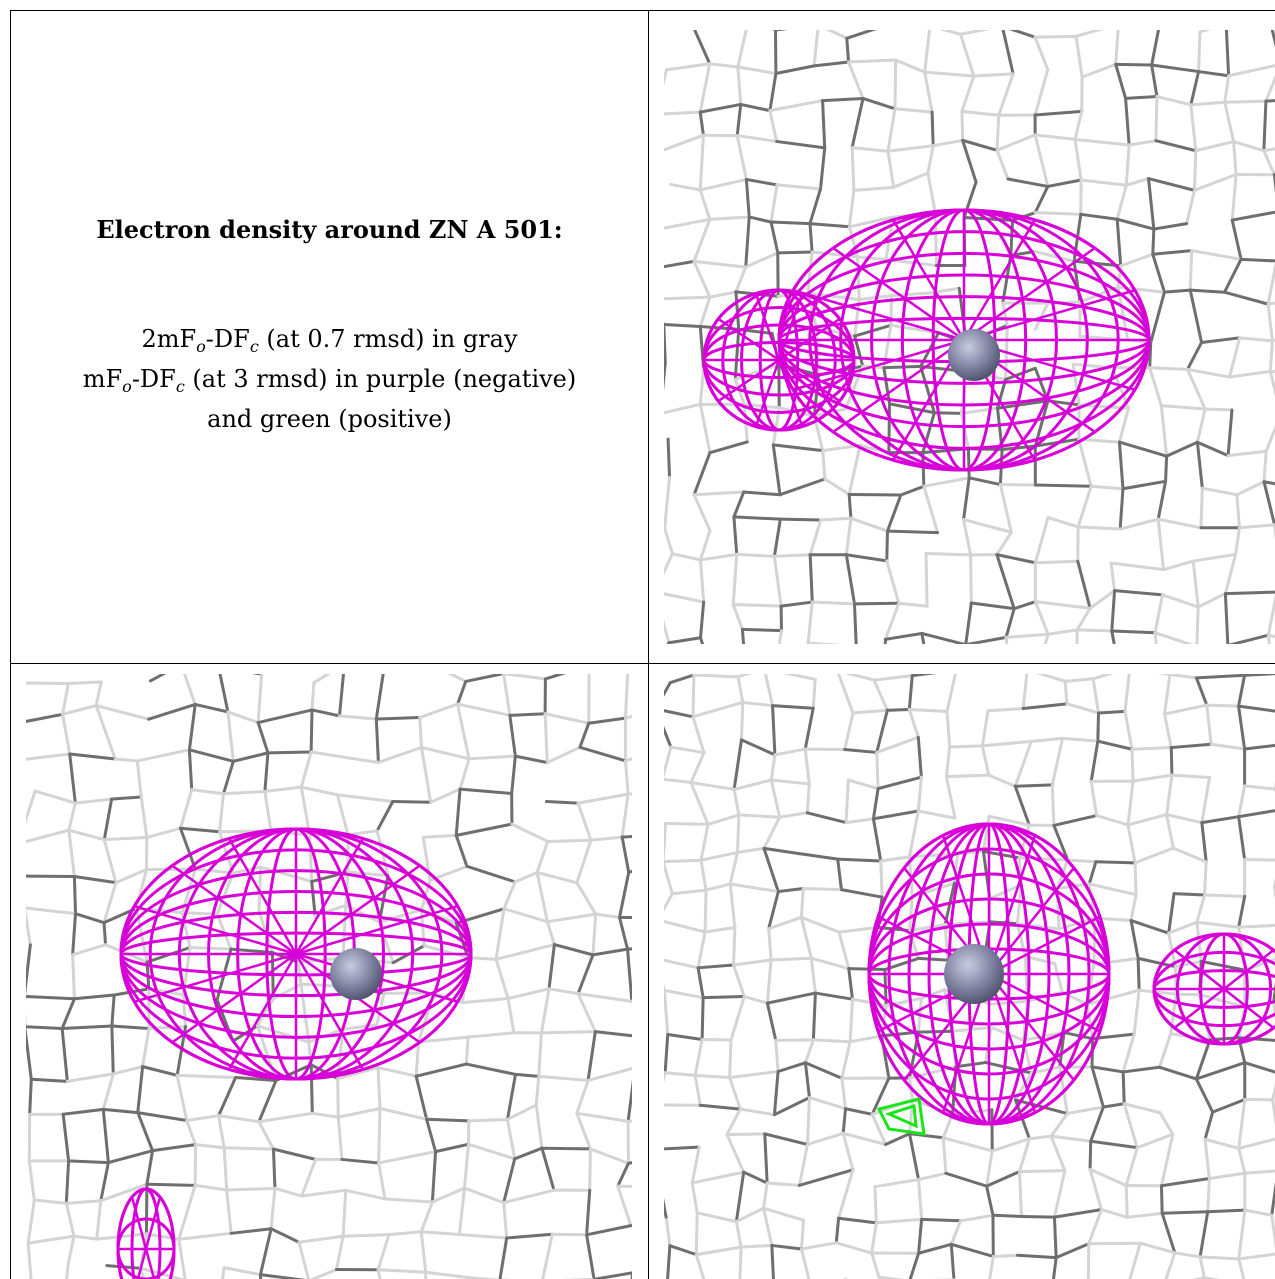  What do you see at coordinates (974, 974) in the screenshot?
I see `zinc-atom` at bounding box center [974, 974].